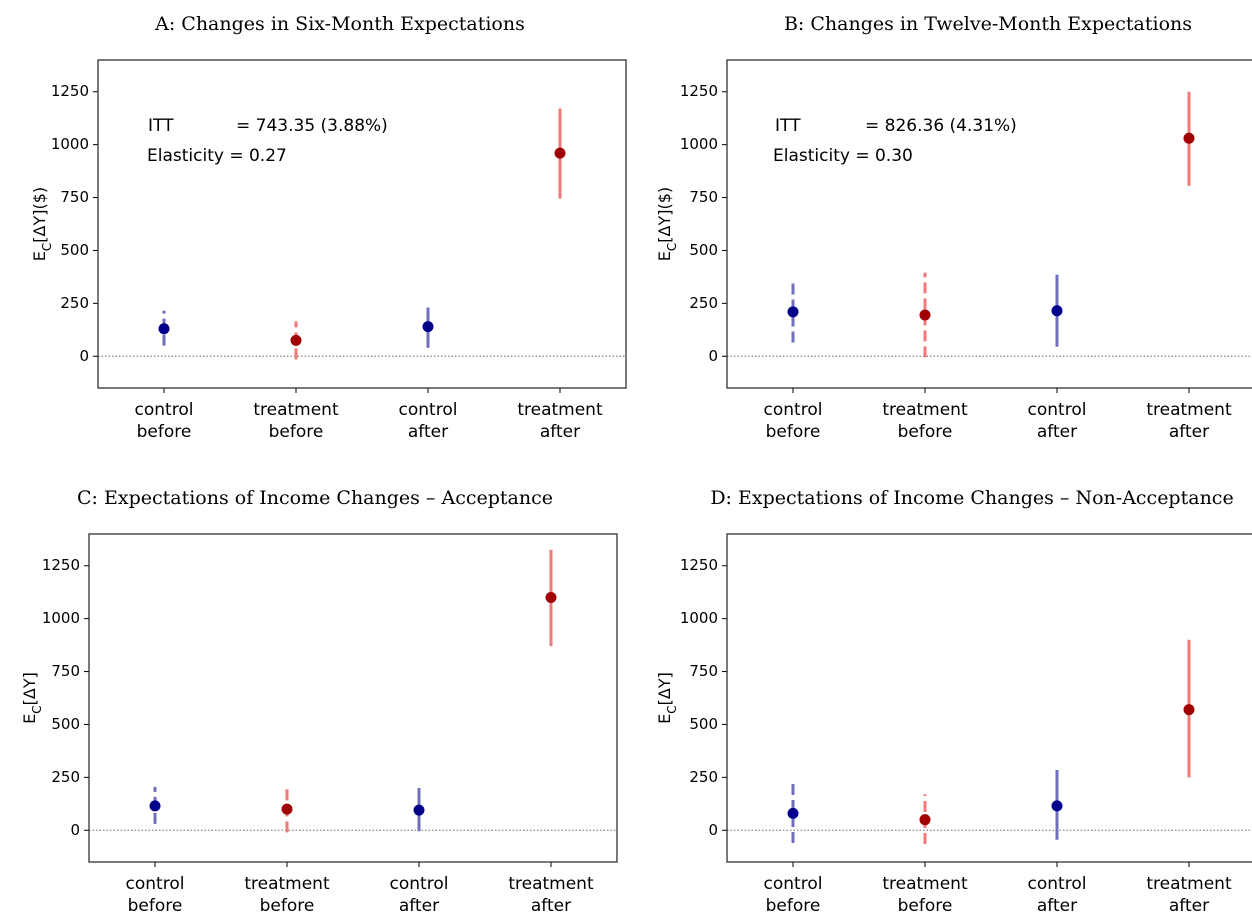 The width and height of the screenshot is (1252, 912). I want to click on annotation: = 743.35 (3.88%), so click(312, 126).